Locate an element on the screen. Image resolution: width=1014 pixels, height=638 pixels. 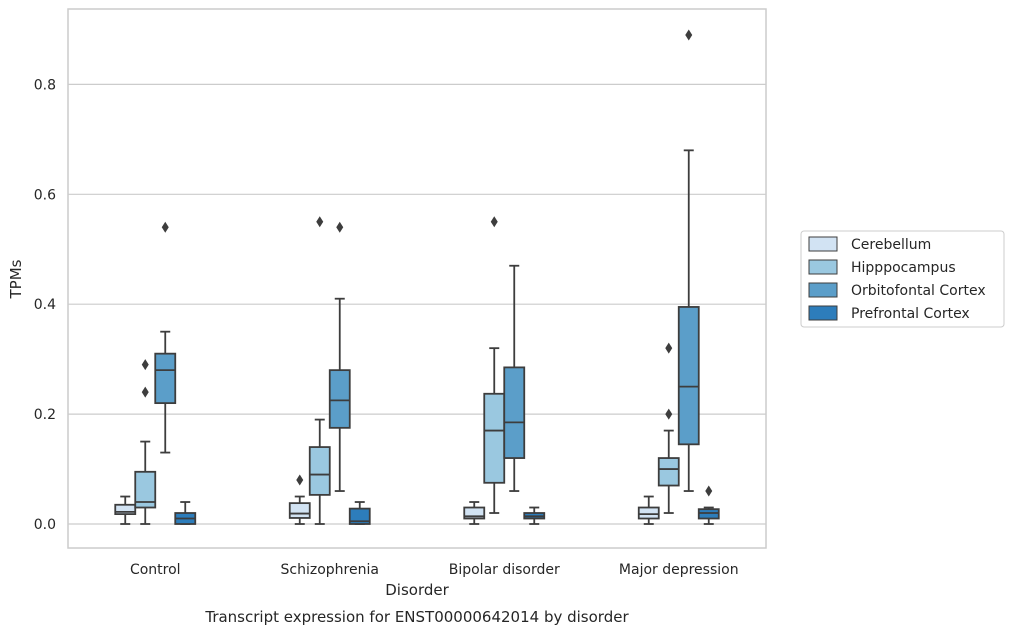
x-tick-label: Schizophrenia is located at coordinates (330, 570).